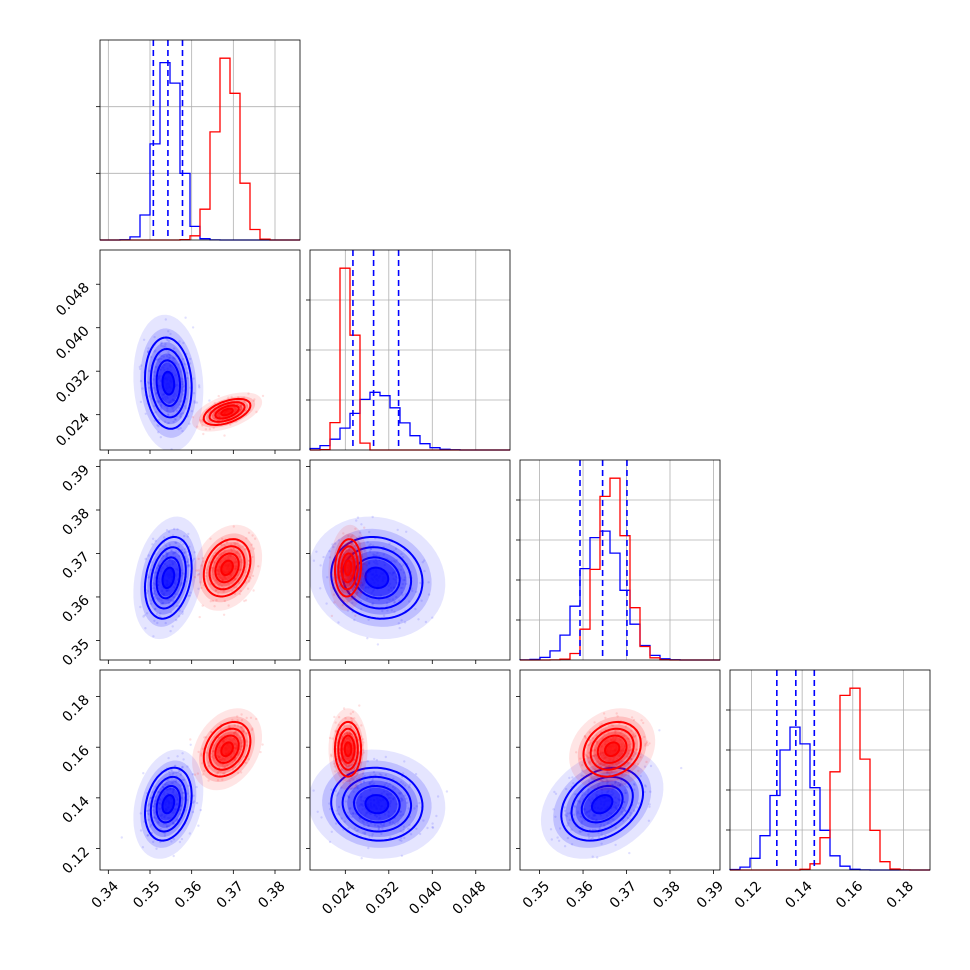 The width and height of the screenshot is (970, 970). What do you see at coordinates (75, 478) in the screenshot?
I see `y-tick-label: 0.39` at bounding box center [75, 478].